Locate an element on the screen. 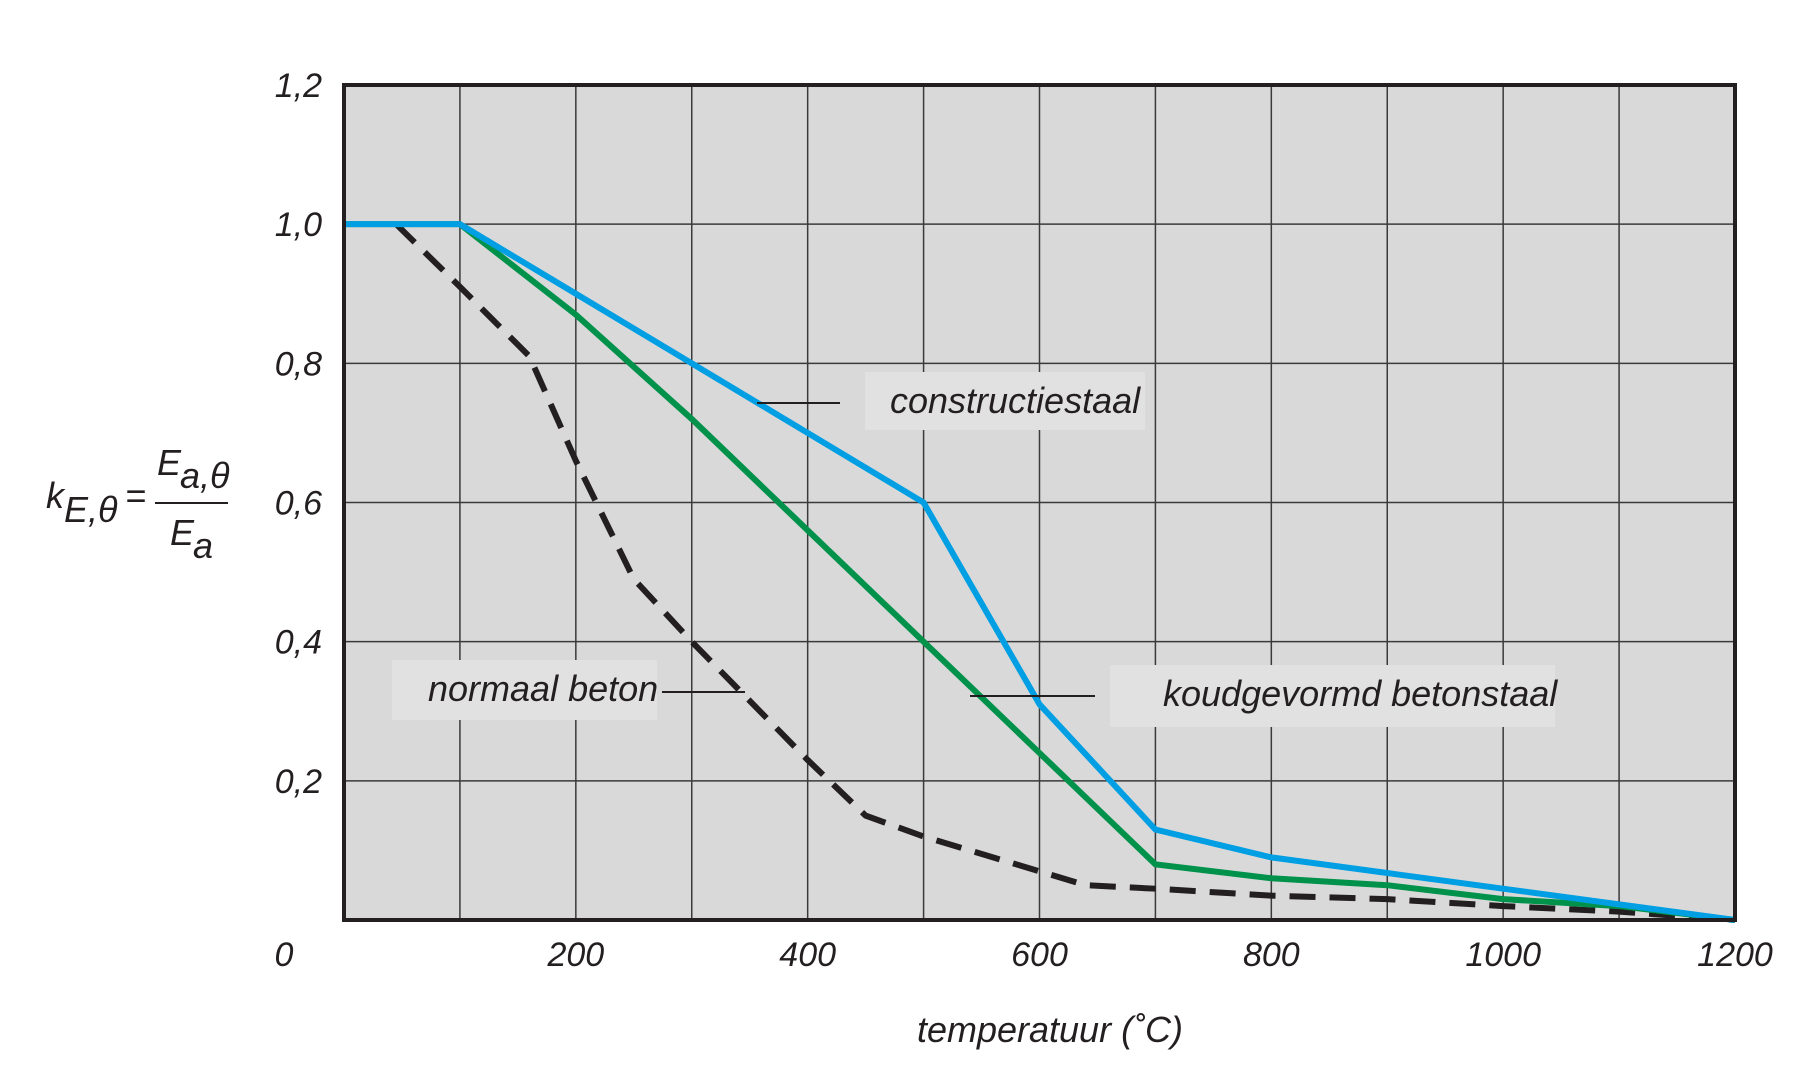 Image resolution: width=1816 pixels, height=1078 pixels. y-axis-label: k E,θ = E a,θ E a is located at coordinates (138, 504).